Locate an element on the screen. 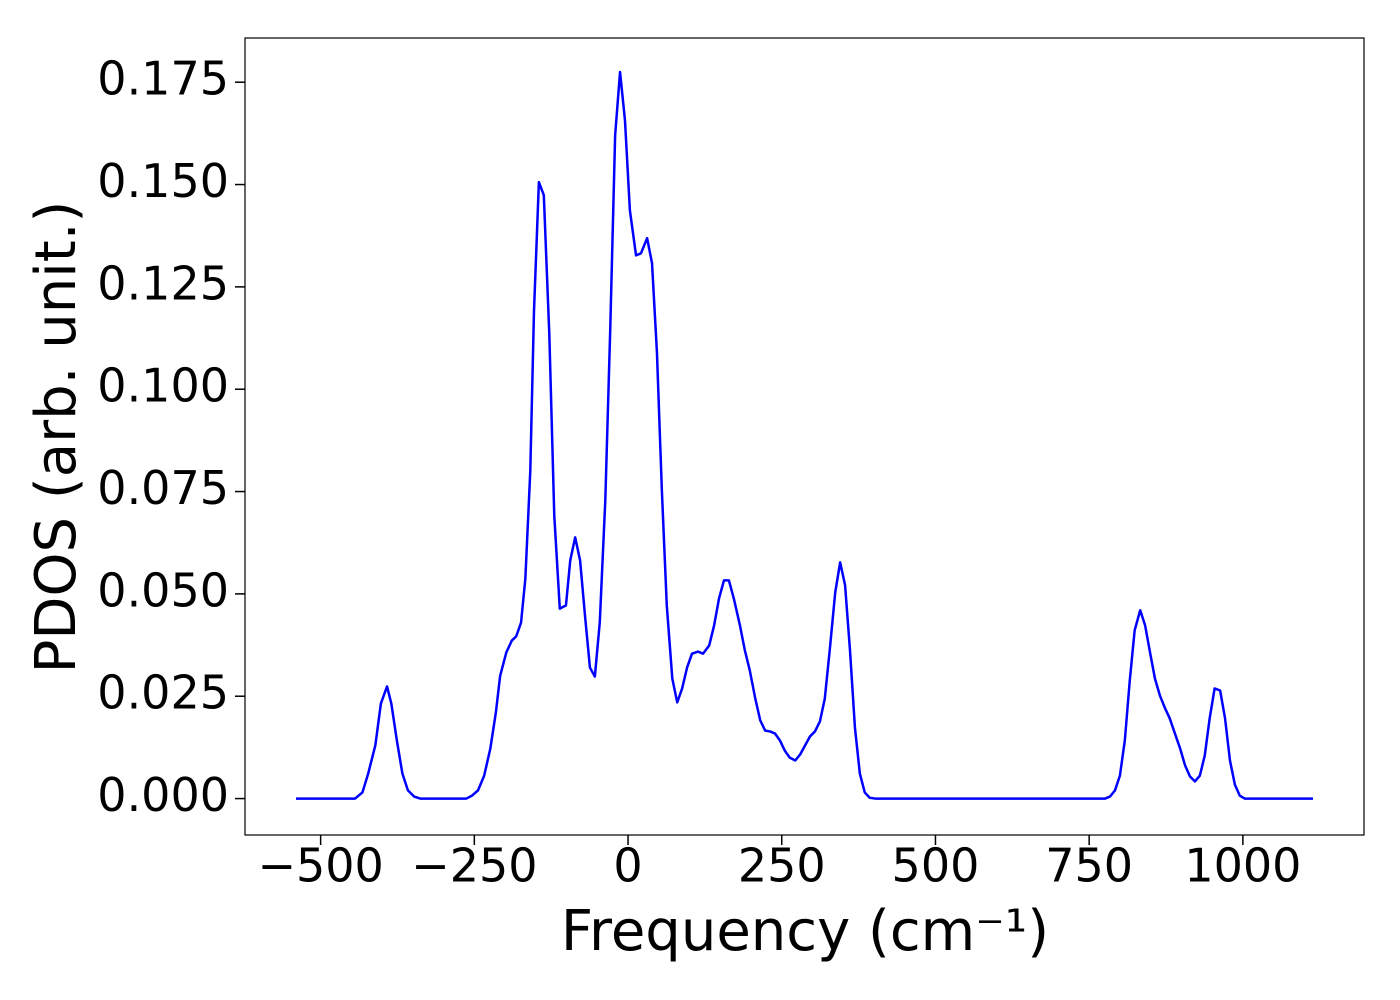 Image resolution: width=1400 pixels, height=1000 pixels. y-tick-label: 0.025 is located at coordinates (163, 693).